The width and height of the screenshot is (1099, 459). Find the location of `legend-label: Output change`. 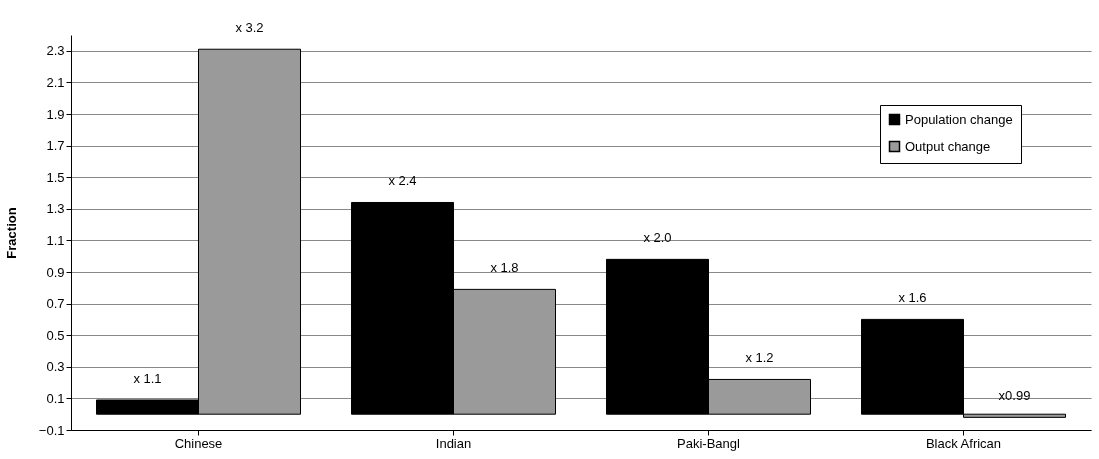

legend-label: Output change is located at coordinates (948, 146).